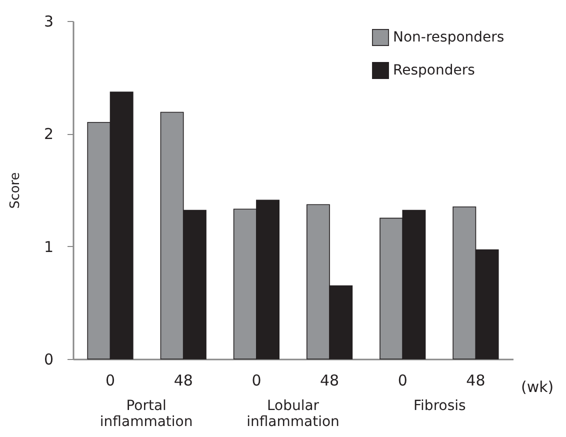  I want to click on text: Lobular inflammation, so click(293, 414).